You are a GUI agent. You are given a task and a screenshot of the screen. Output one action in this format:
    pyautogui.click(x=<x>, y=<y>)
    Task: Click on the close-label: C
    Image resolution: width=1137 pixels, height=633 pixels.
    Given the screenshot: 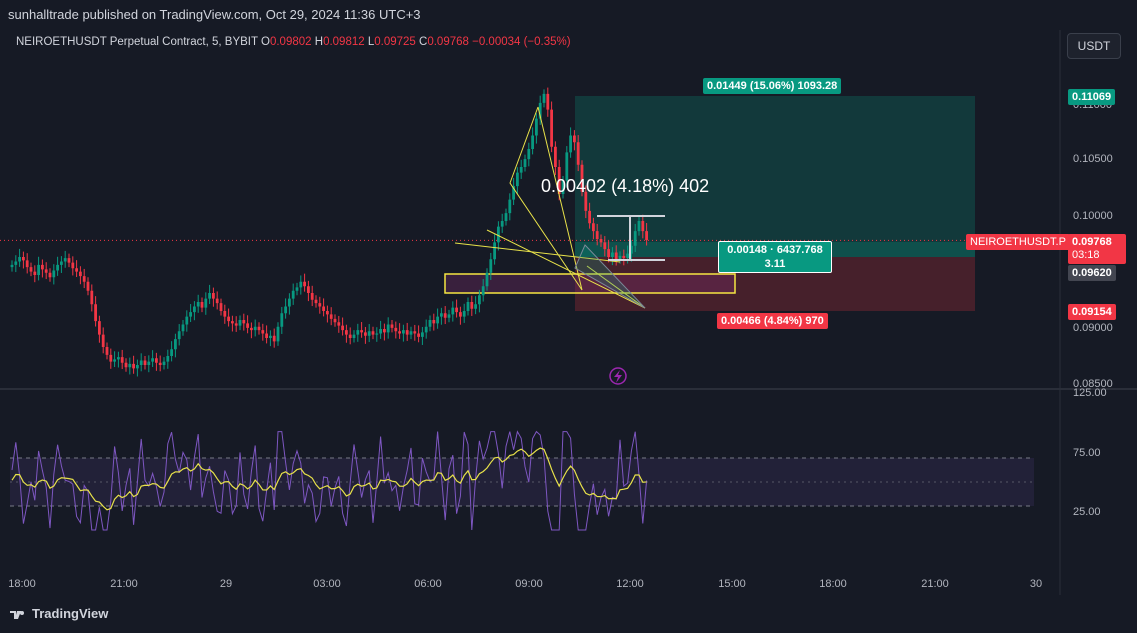 What is the action you would take?
    pyautogui.click(x=423, y=42)
    